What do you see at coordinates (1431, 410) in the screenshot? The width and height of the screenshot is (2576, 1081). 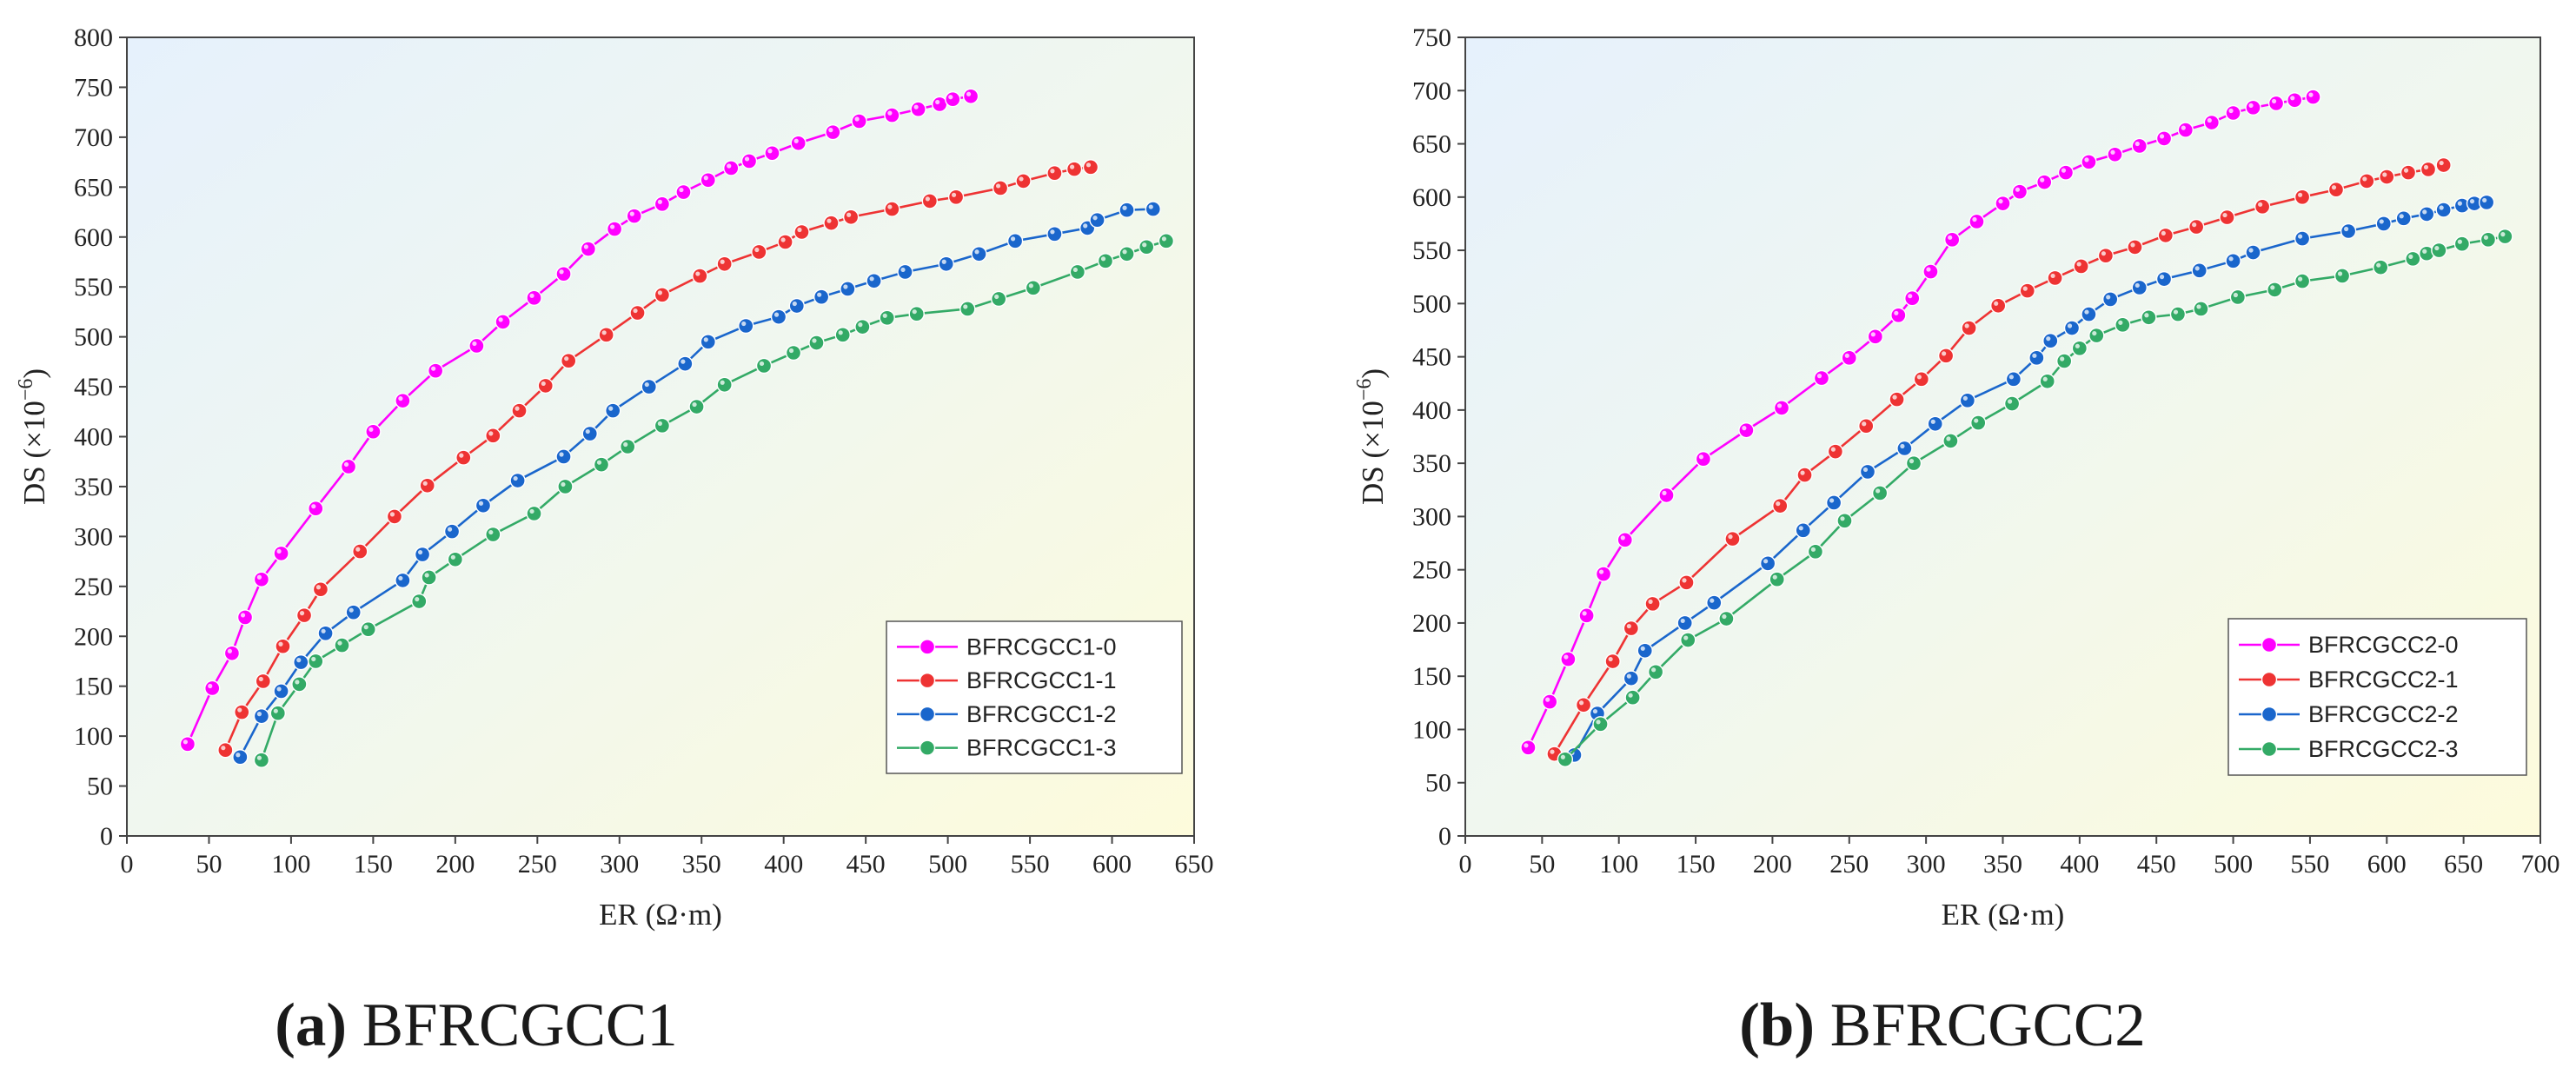 I see `y-tick-label: 400` at bounding box center [1431, 410].